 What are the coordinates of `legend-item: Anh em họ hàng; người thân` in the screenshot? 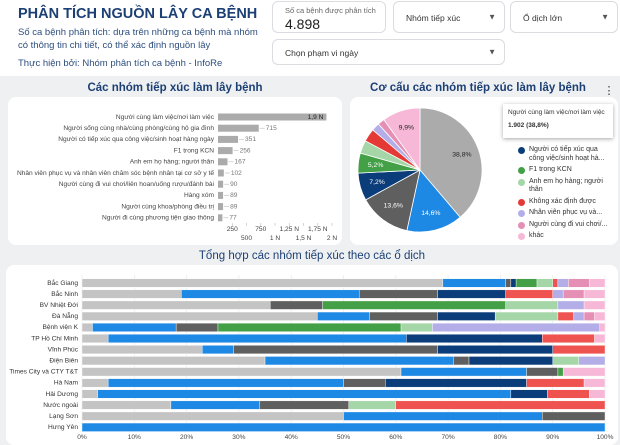 It's located at (566, 186).